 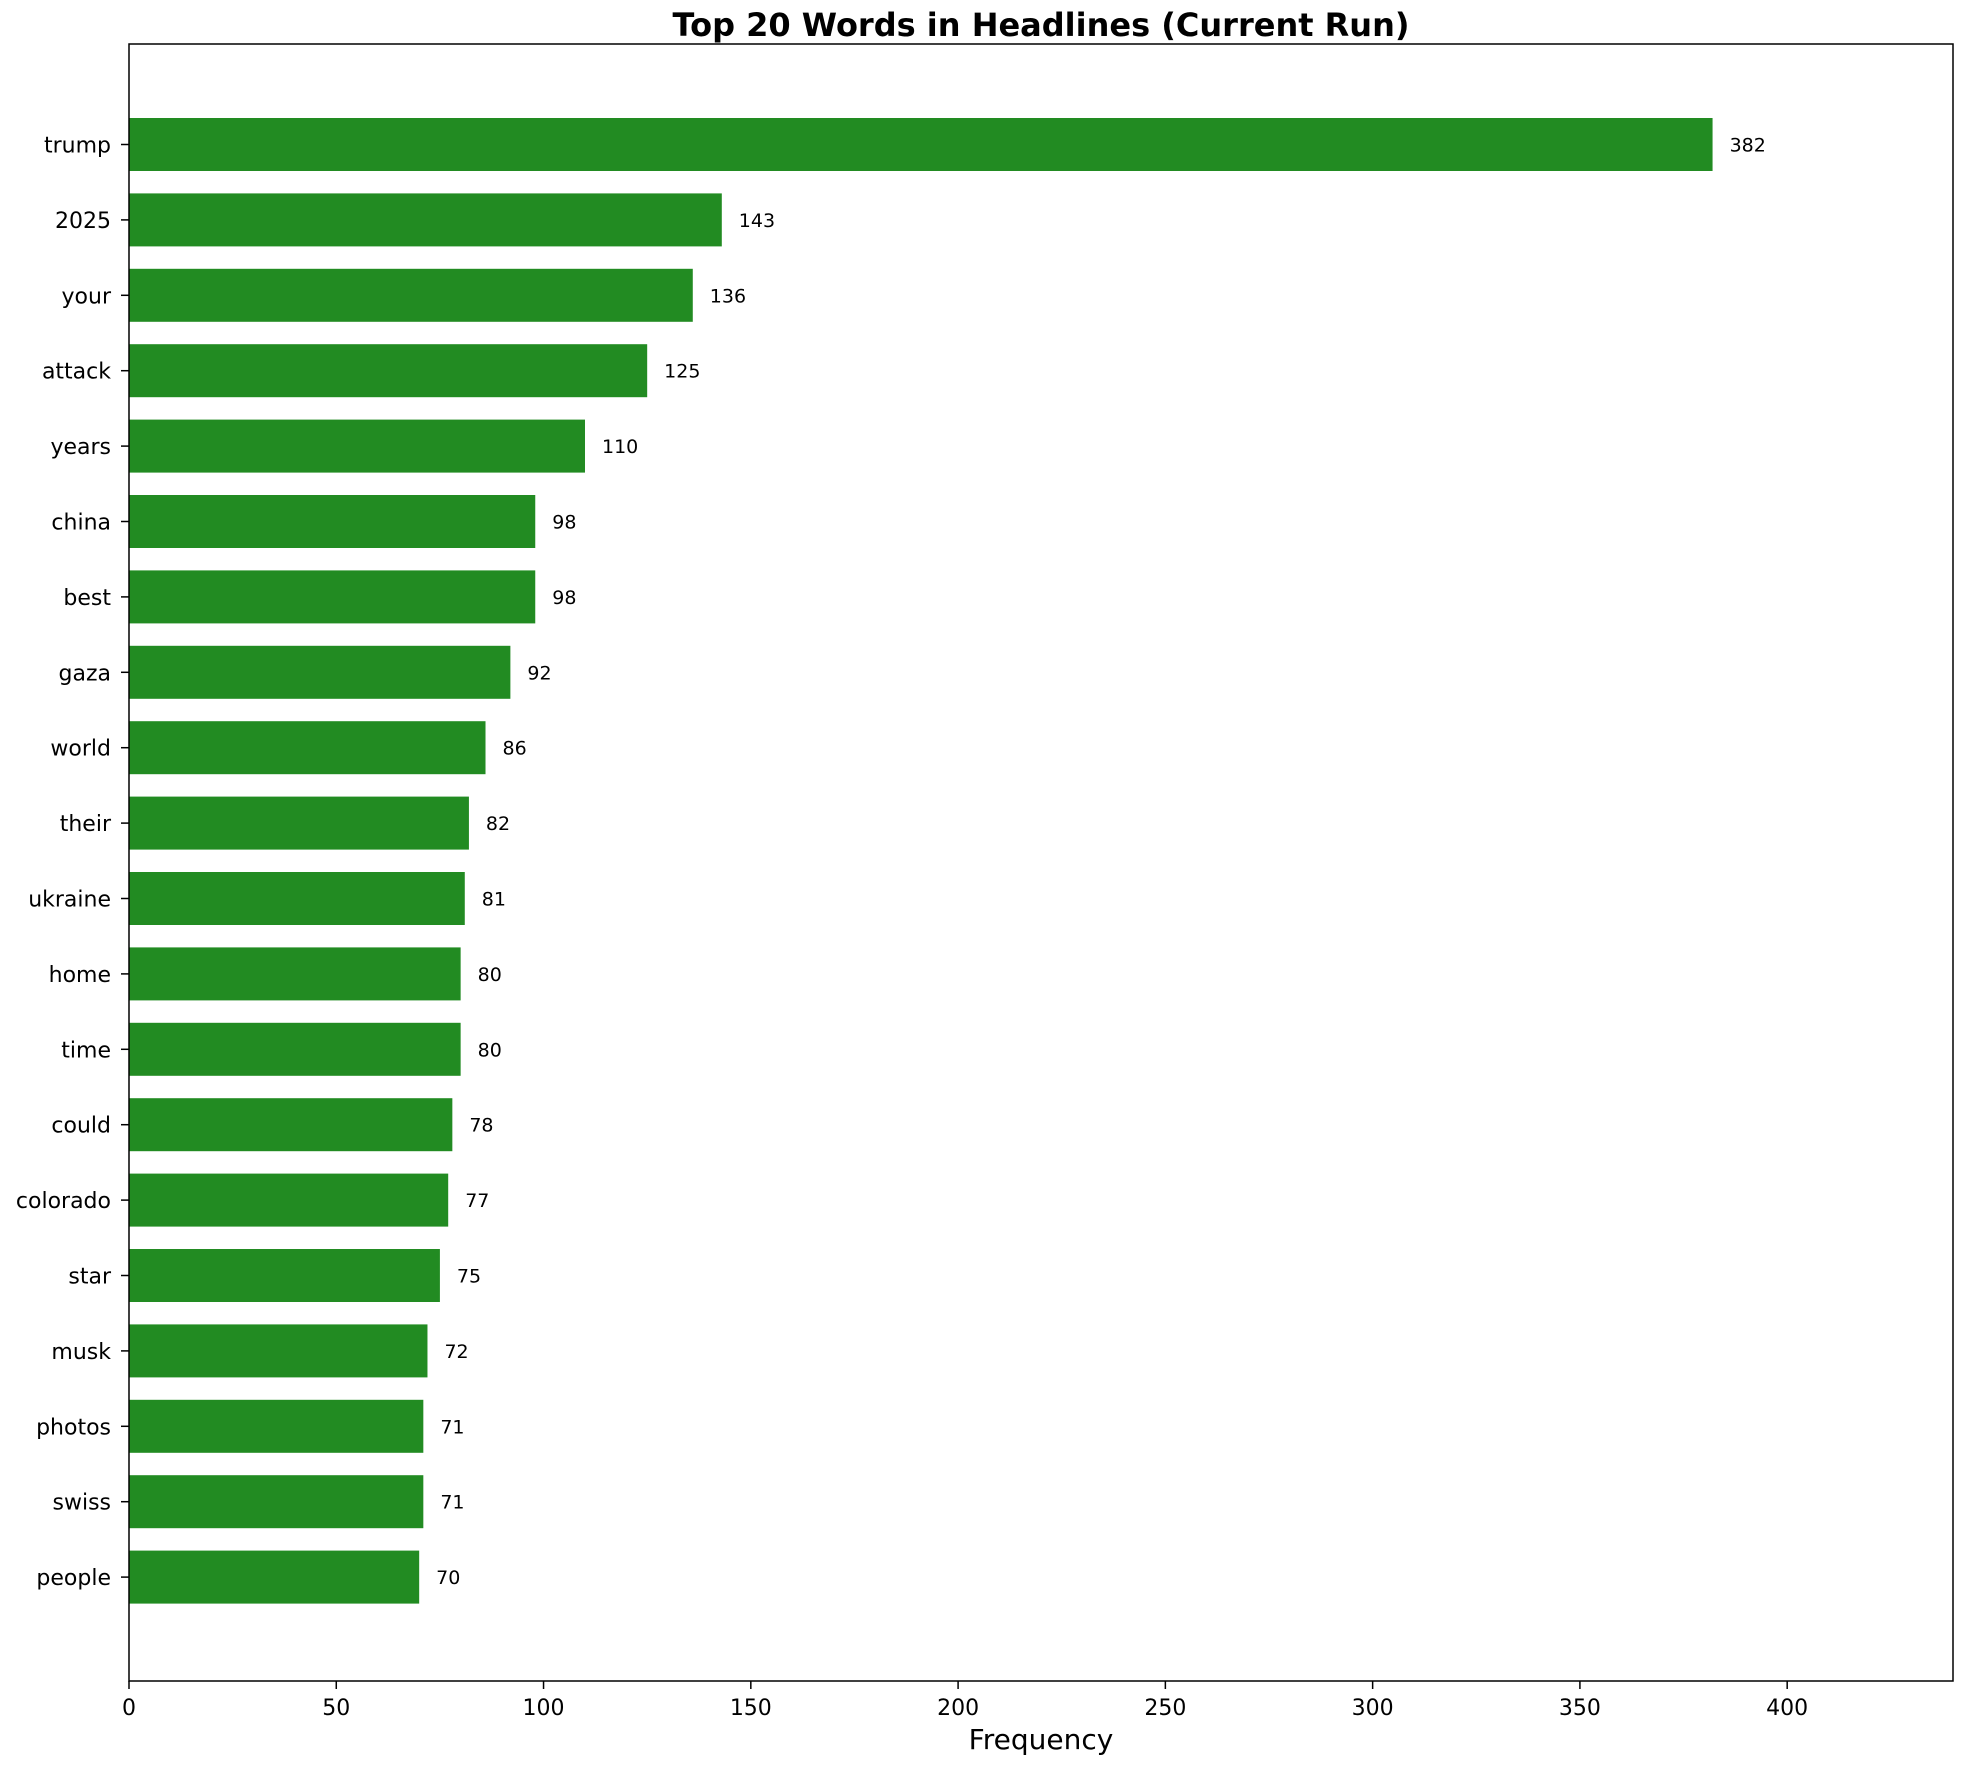 I want to click on data-label-china: 98, so click(x=564, y=523).